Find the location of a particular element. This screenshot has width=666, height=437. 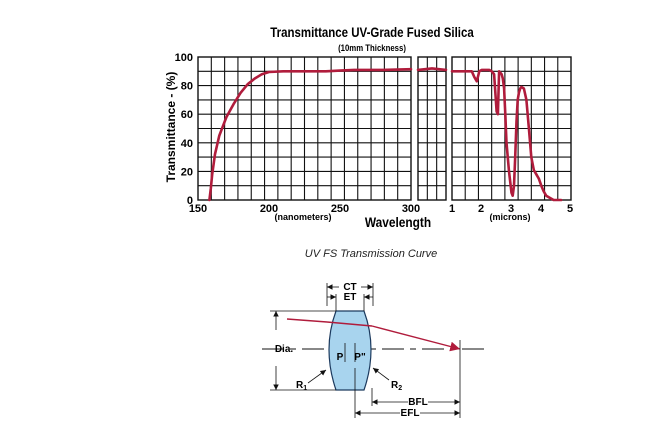

y-axis-label: Transmittance - (%) is located at coordinates (171, 127).